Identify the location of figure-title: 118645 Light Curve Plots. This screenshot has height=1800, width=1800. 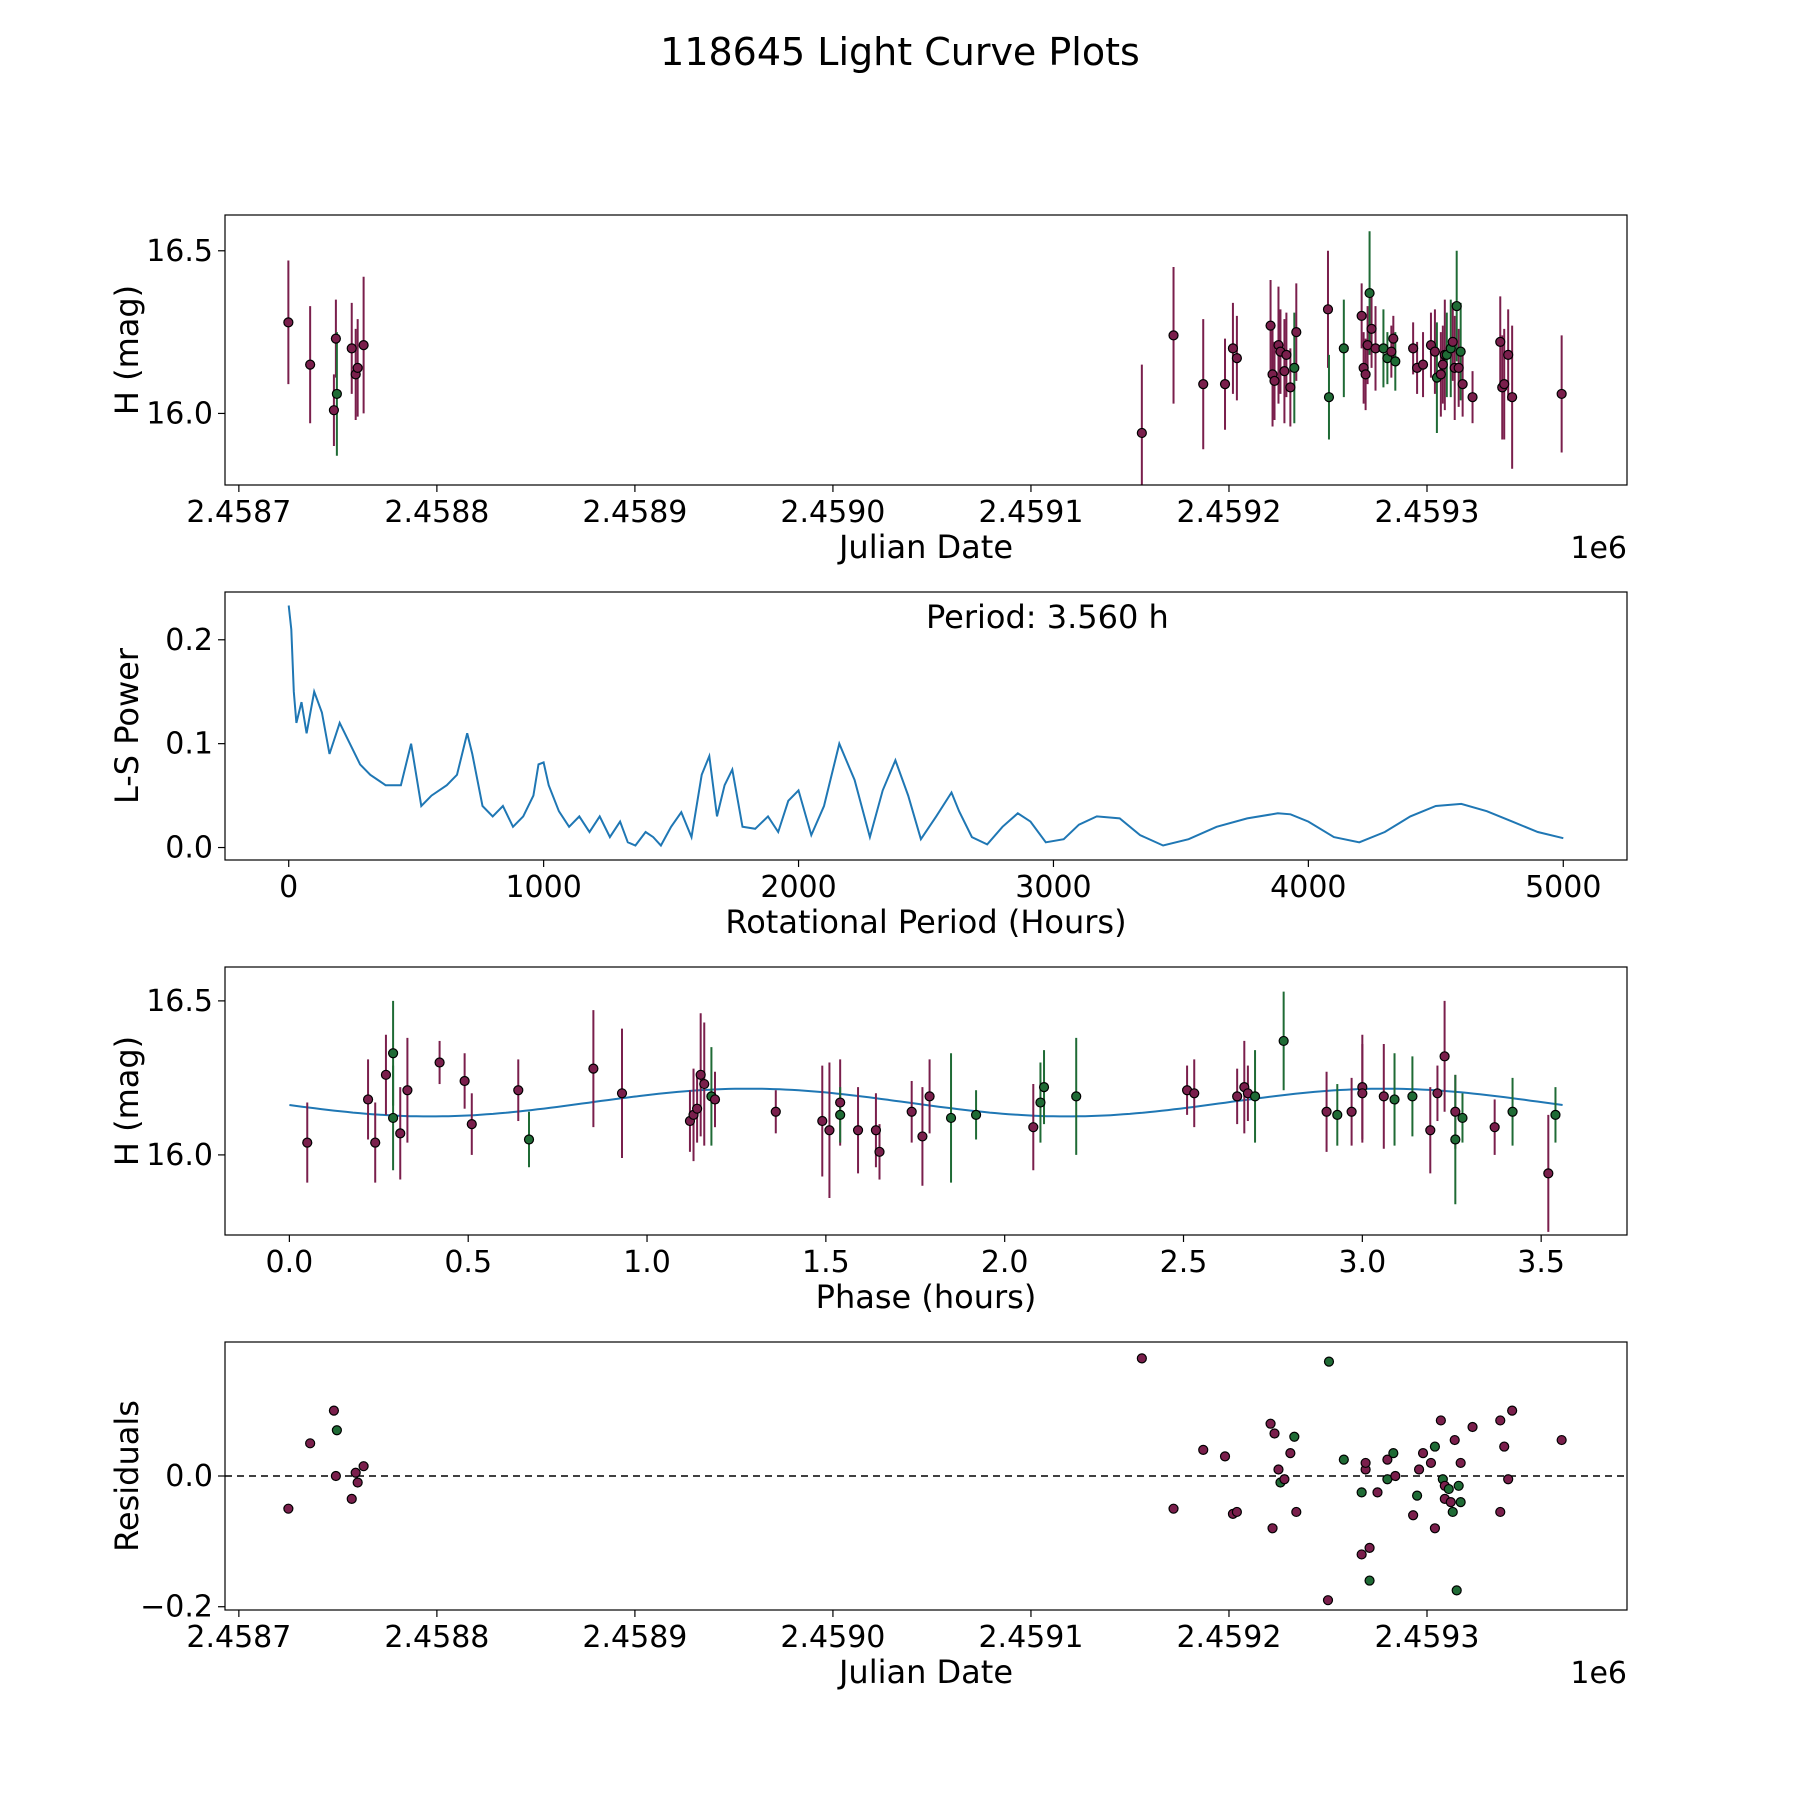
(900, 52).